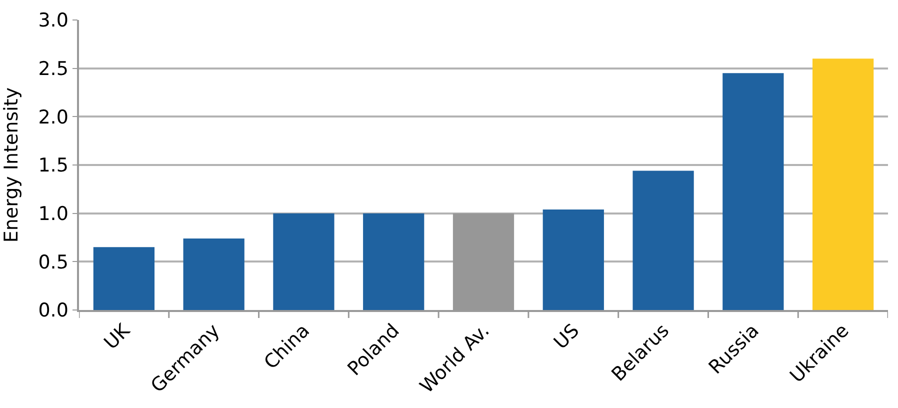 The image size is (898, 408). What do you see at coordinates (53, 262) in the screenshot?
I see `y-tick-label: 0.5` at bounding box center [53, 262].